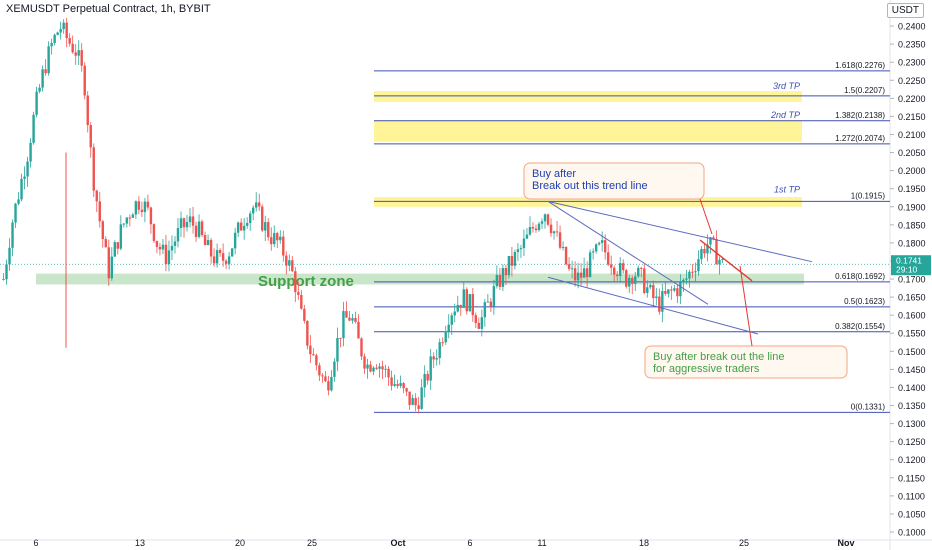 The width and height of the screenshot is (932, 550). What do you see at coordinates (905, 10) in the screenshot?
I see `currency-button: USDT` at bounding box center [905, 10].